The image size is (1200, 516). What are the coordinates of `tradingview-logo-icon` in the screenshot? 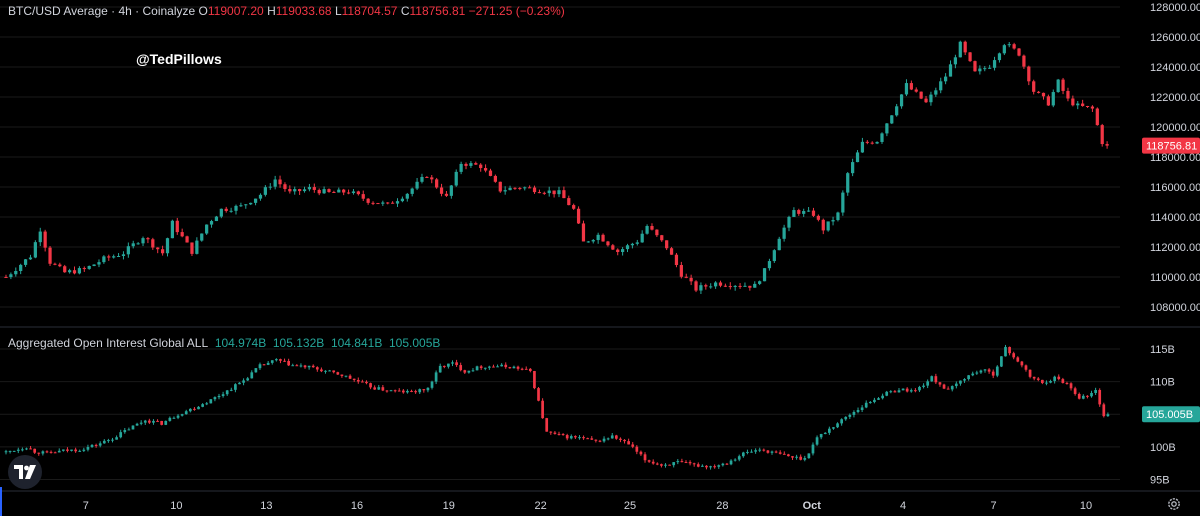 It's located at (25, 472).